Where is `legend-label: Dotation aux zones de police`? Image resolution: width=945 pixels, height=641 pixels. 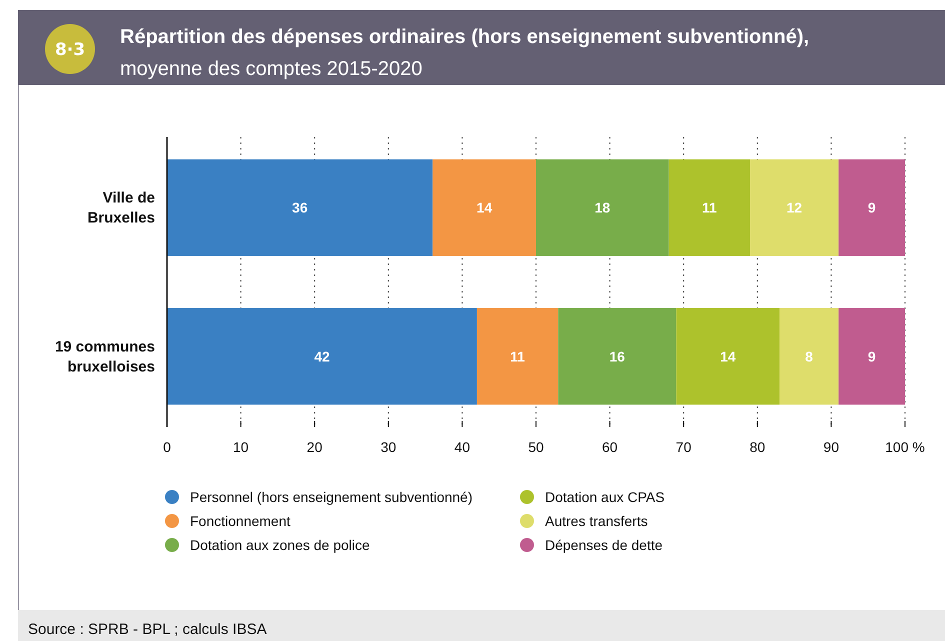 legend-label: Dotation aux zones de police is located at coordinates (280, 545).